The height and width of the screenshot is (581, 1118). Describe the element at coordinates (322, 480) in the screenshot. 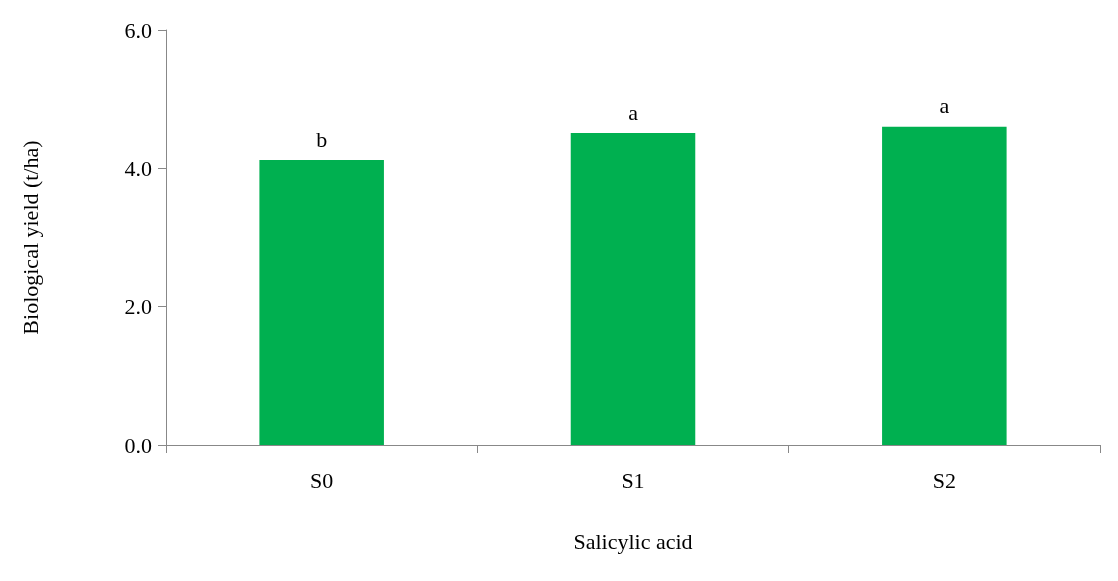

I see `x-tick-label: S0` at that location.